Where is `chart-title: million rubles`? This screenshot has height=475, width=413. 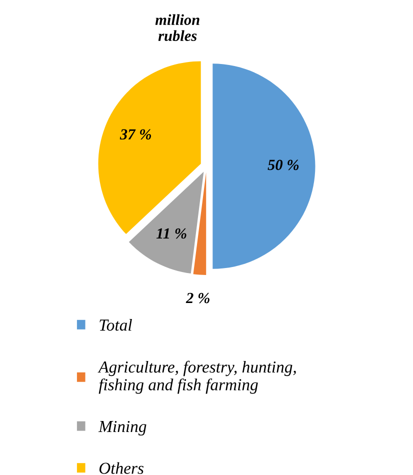 chart-title: million rubles is located at coordinates (177, 28).